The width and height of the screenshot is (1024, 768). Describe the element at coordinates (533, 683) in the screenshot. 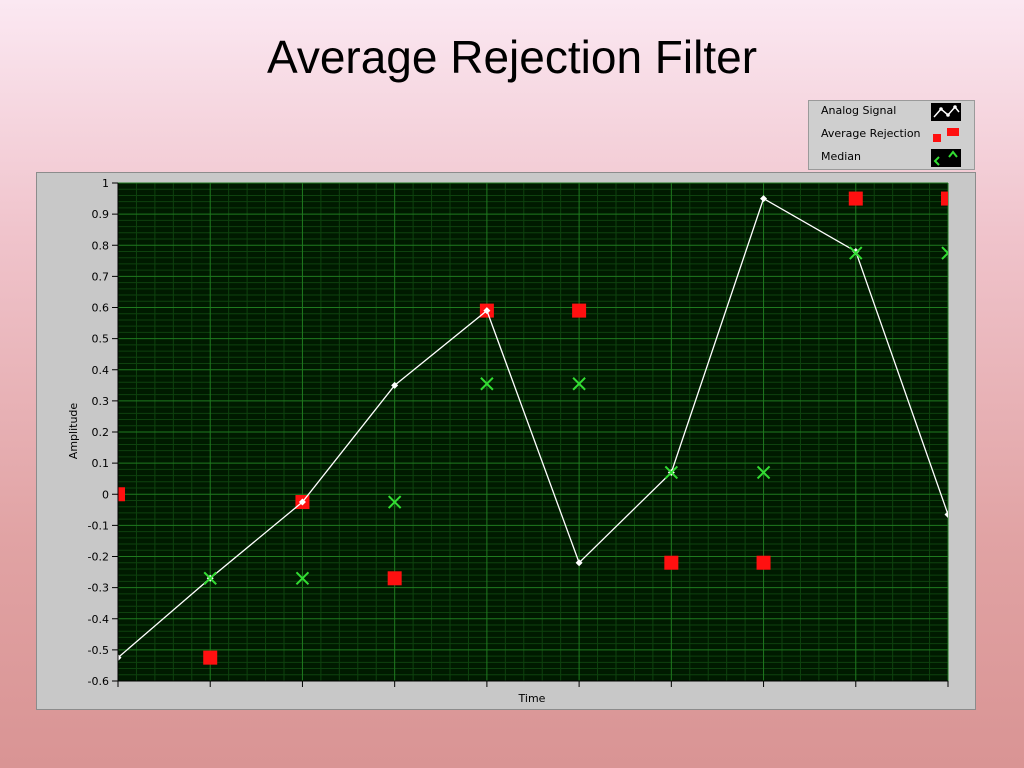

I see `x-axis` at that location.